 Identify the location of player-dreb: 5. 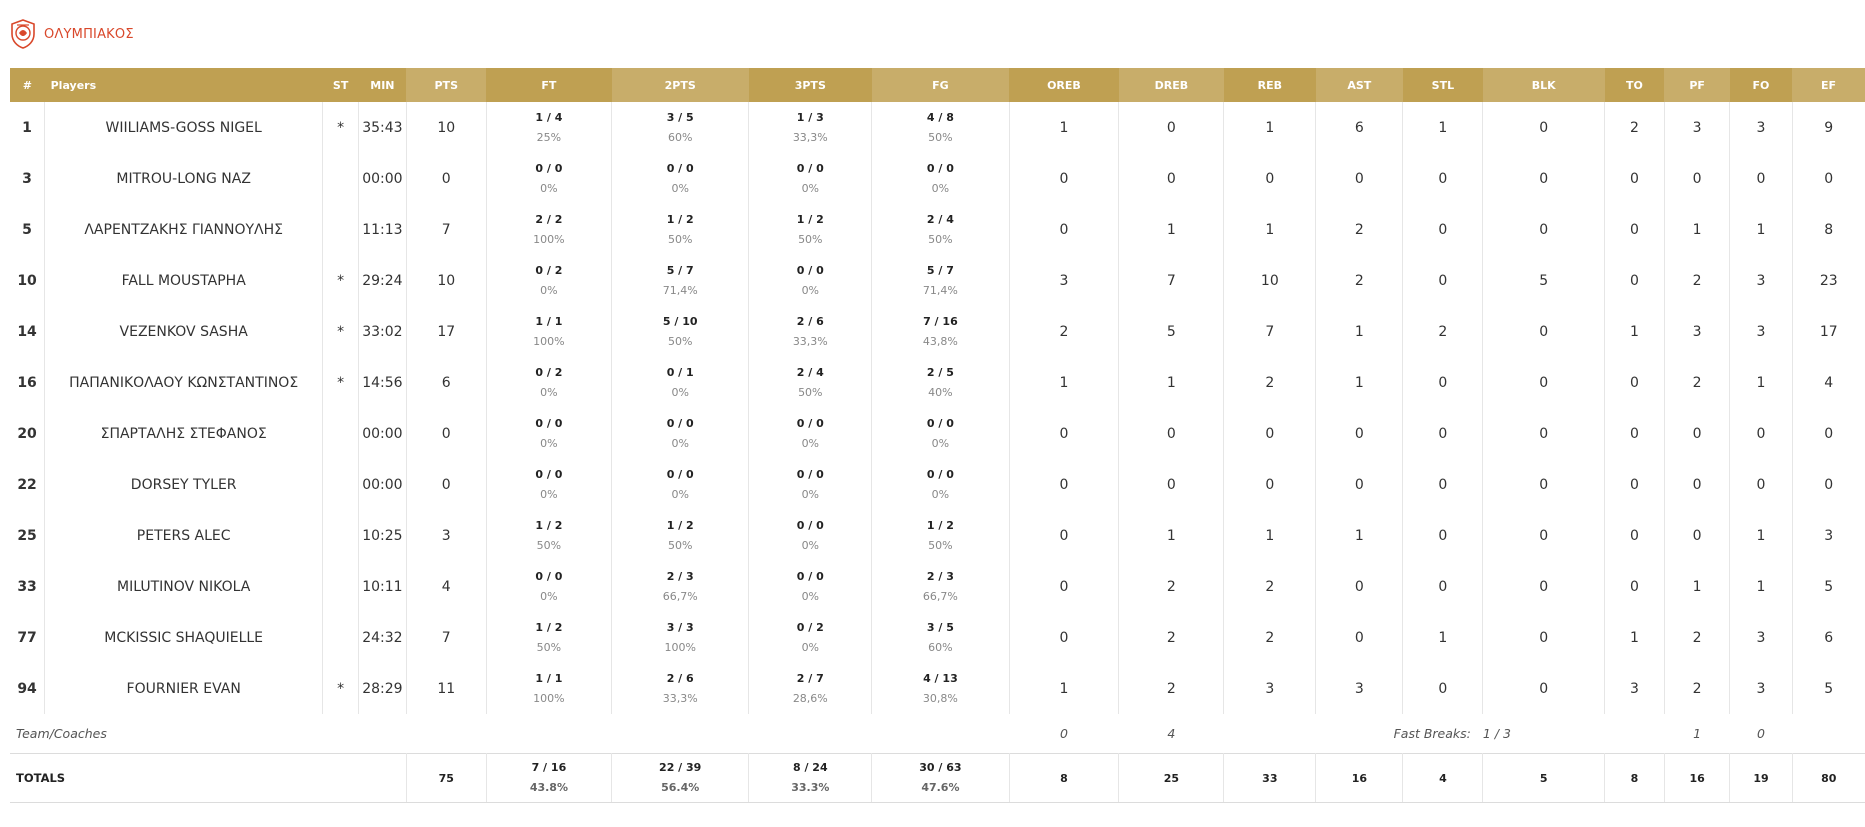
(1171, 331).